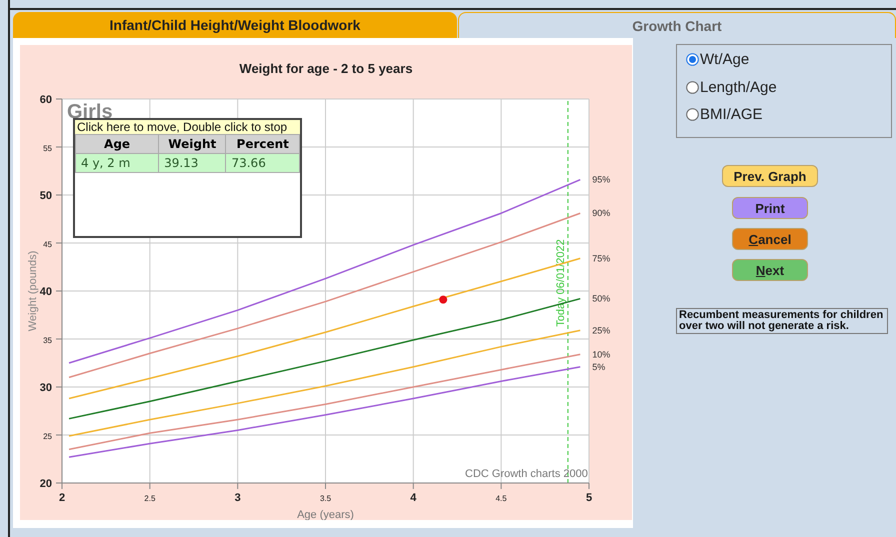 The width and height of the screenshot is (896, 537). Describe the element at coordinates (46, 484) in the screenshot. I see `y-tick-label: 20` at that location.